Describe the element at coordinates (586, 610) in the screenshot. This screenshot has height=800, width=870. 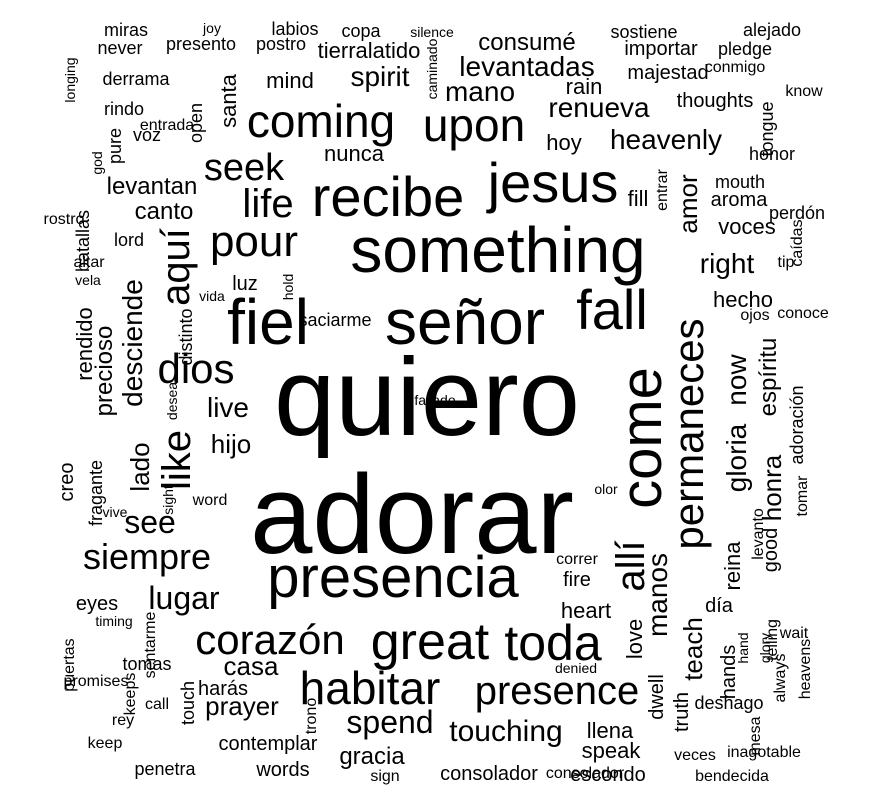
I see `word-56: heart` at that location.